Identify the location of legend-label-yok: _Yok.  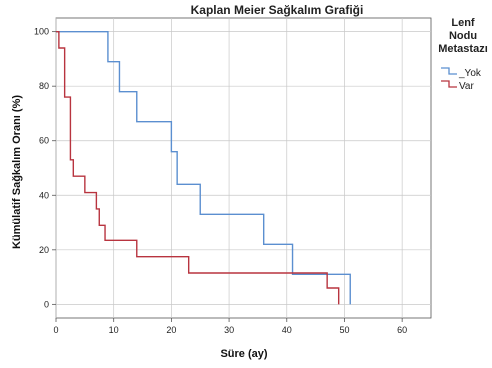
(470, 73).